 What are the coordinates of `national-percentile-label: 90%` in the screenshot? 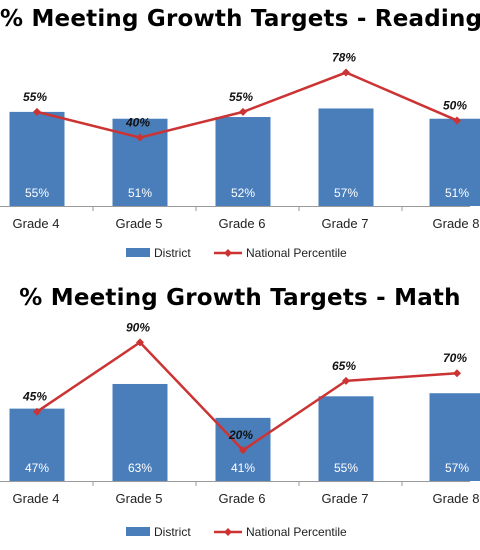 It's located at (138, 327).